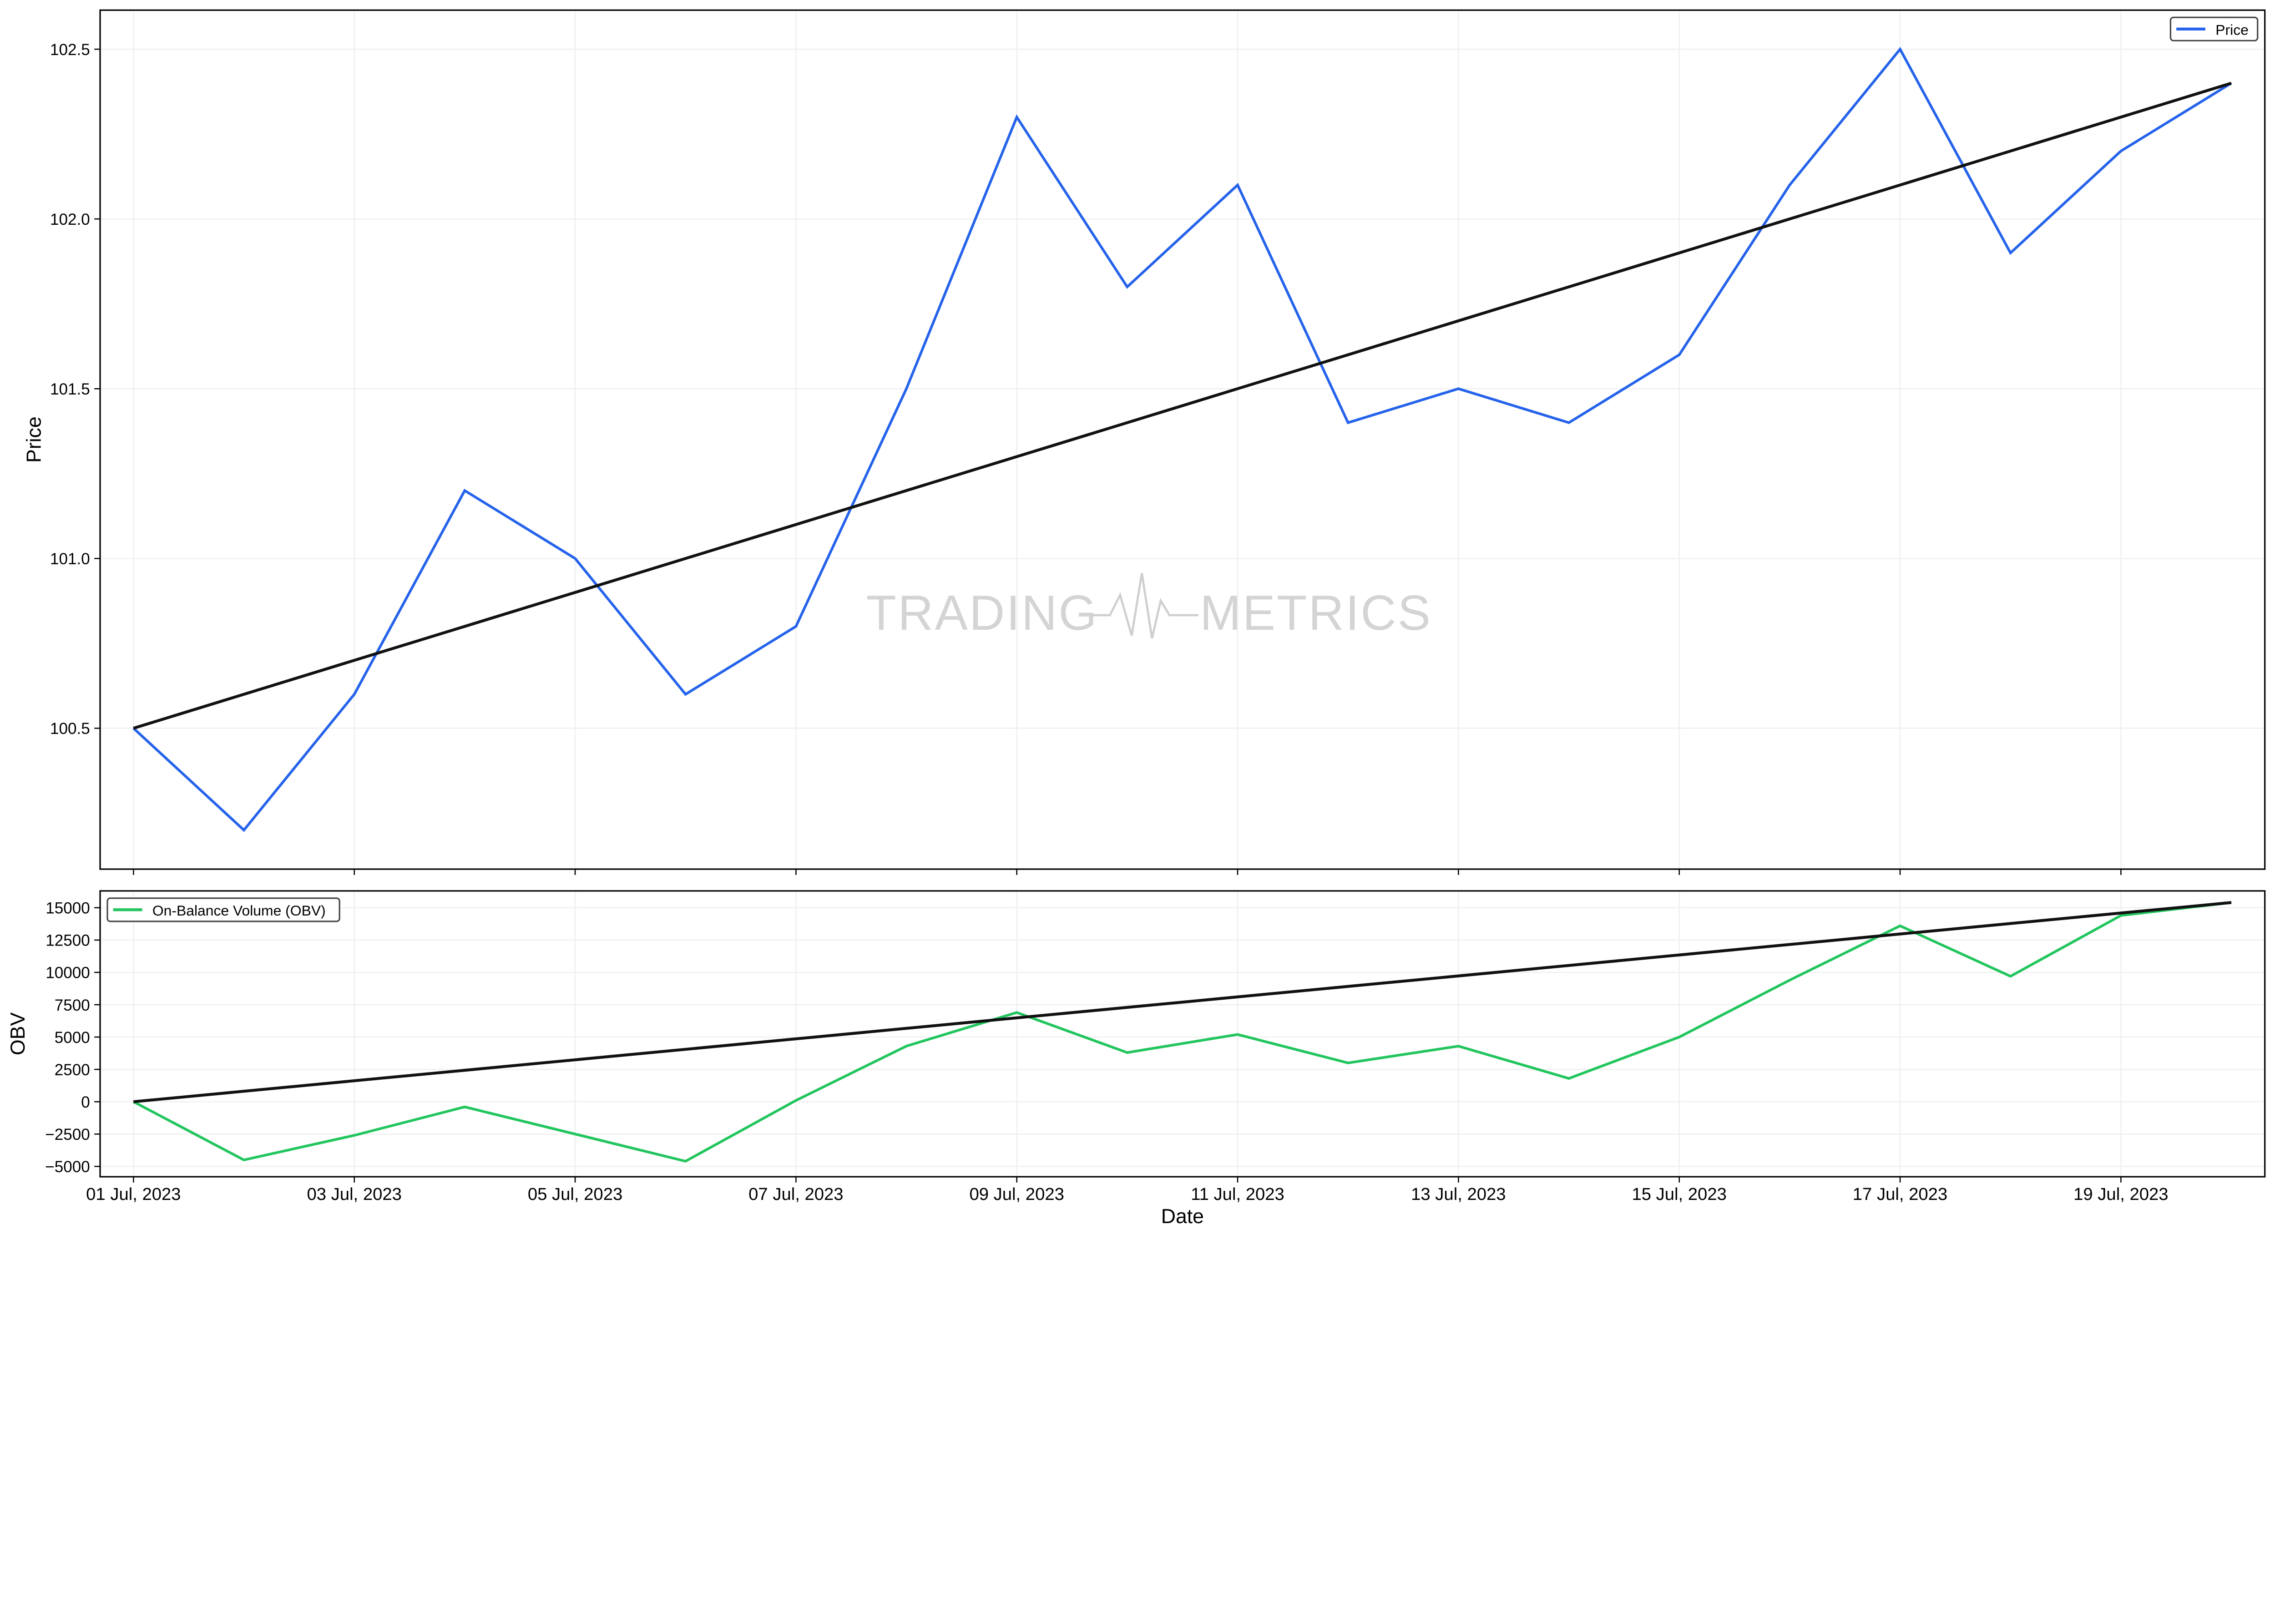 The width and height of the screenshot is (2275, 1624). What do you see at coordinates (67, 1135) in the screenshot?
I see `y-tick-label: −2500` at bounding box center [67, 1135].